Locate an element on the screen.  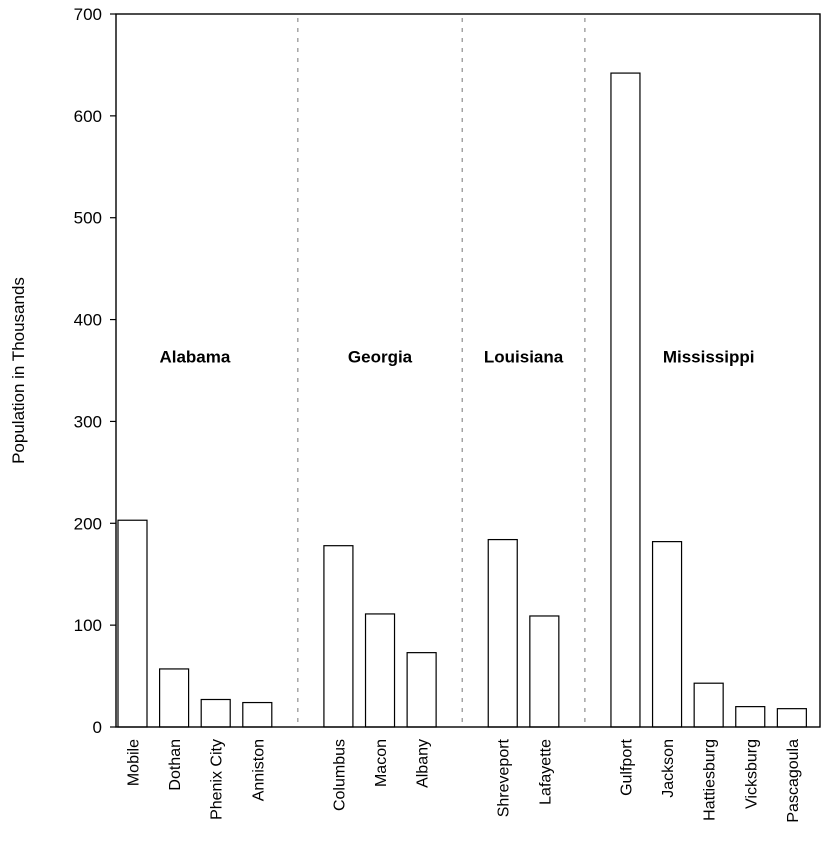
y-axis-title: Population in Thousands is located at coordinates (18, 370).